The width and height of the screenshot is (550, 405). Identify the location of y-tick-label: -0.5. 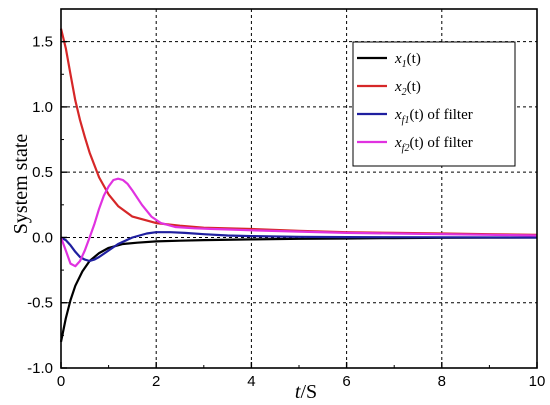
(40, 303).